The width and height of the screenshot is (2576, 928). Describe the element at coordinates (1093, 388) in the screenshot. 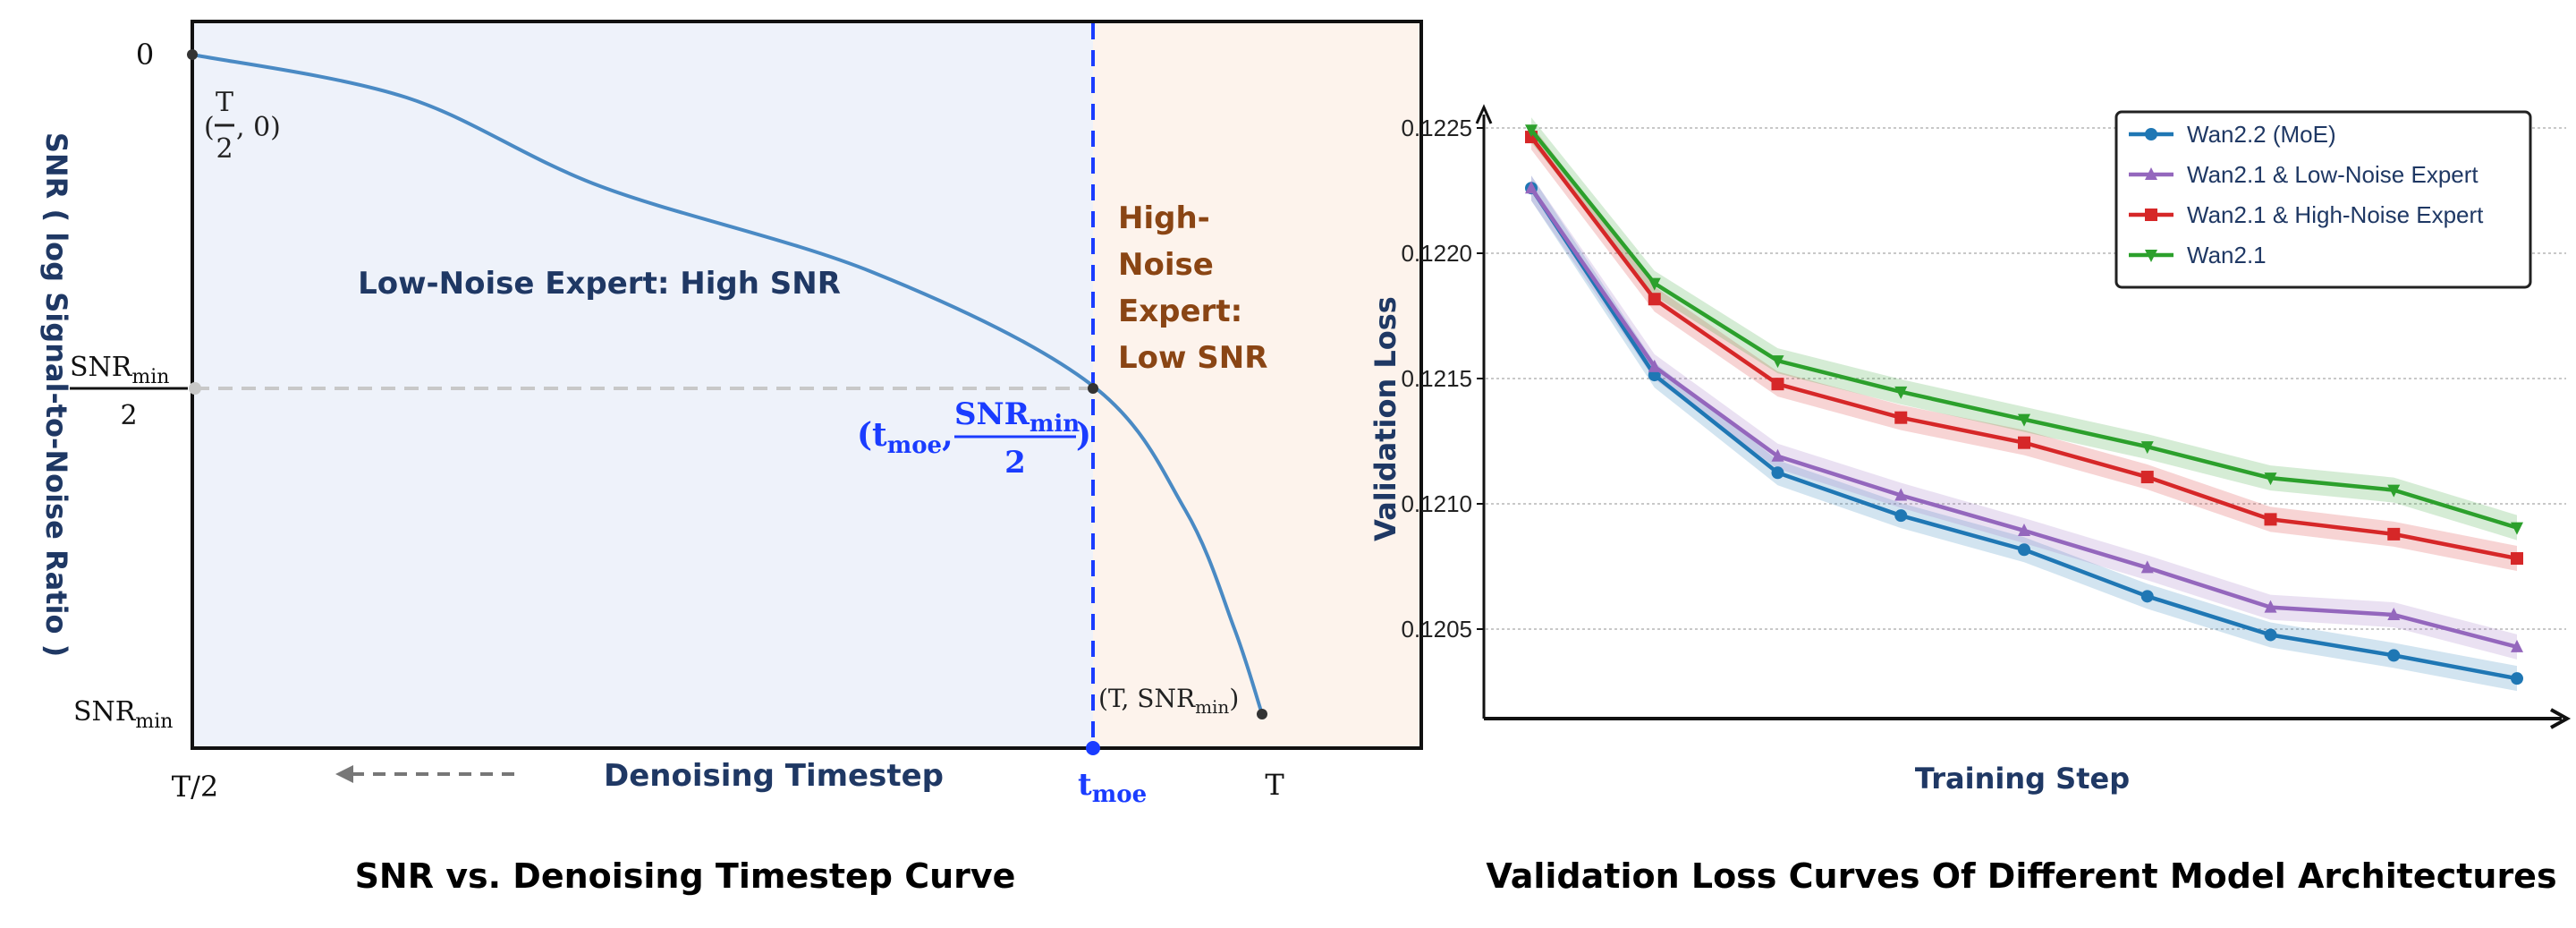

I see `curve-moe-point` at that location.